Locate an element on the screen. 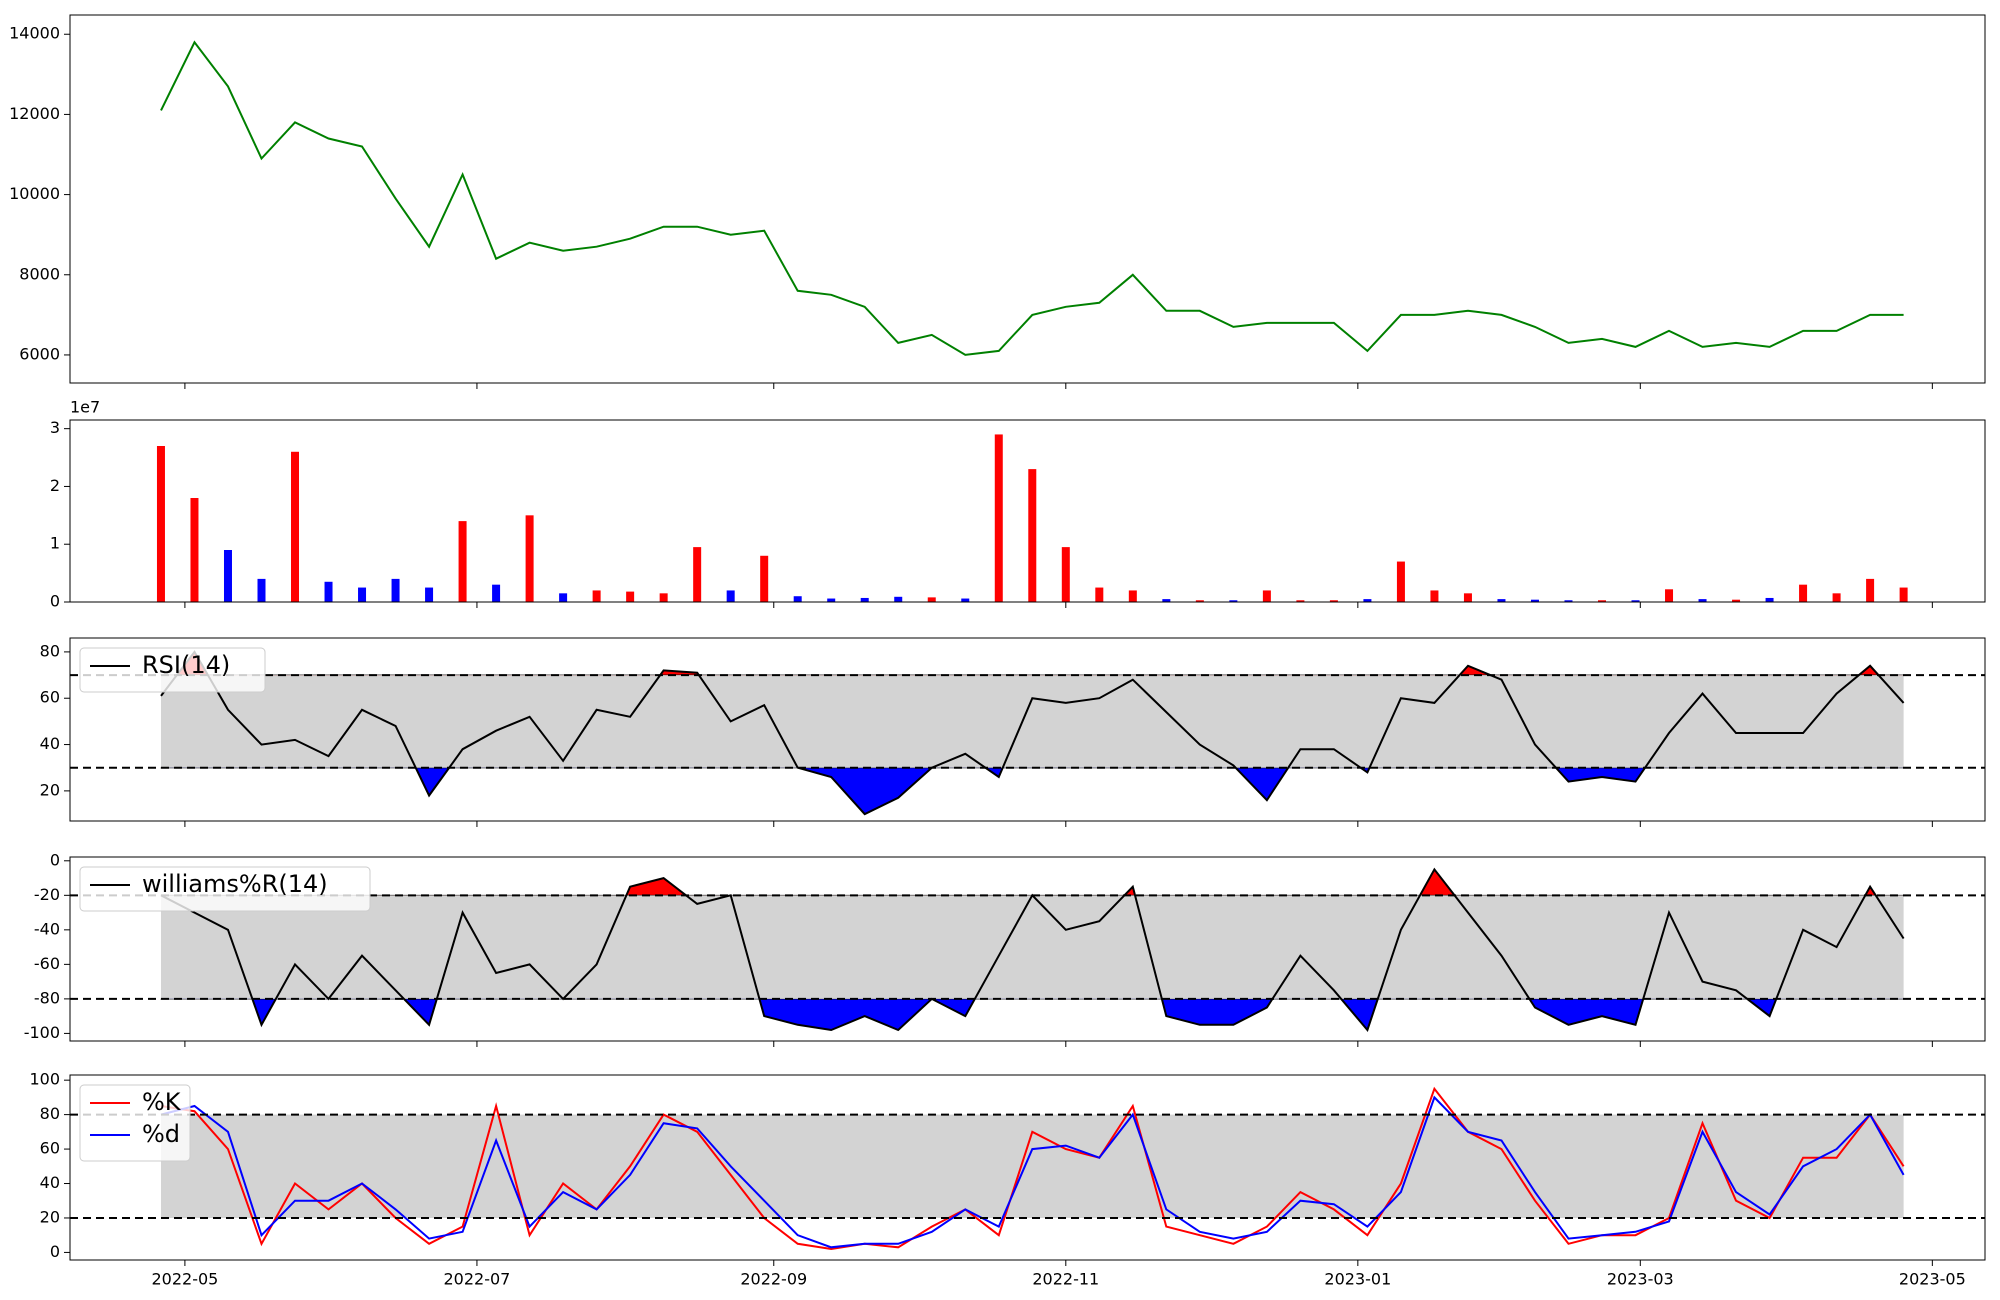 This screenshot has width=2000, height=1300. legend-label: %d is located at coordinates (161, 1134).